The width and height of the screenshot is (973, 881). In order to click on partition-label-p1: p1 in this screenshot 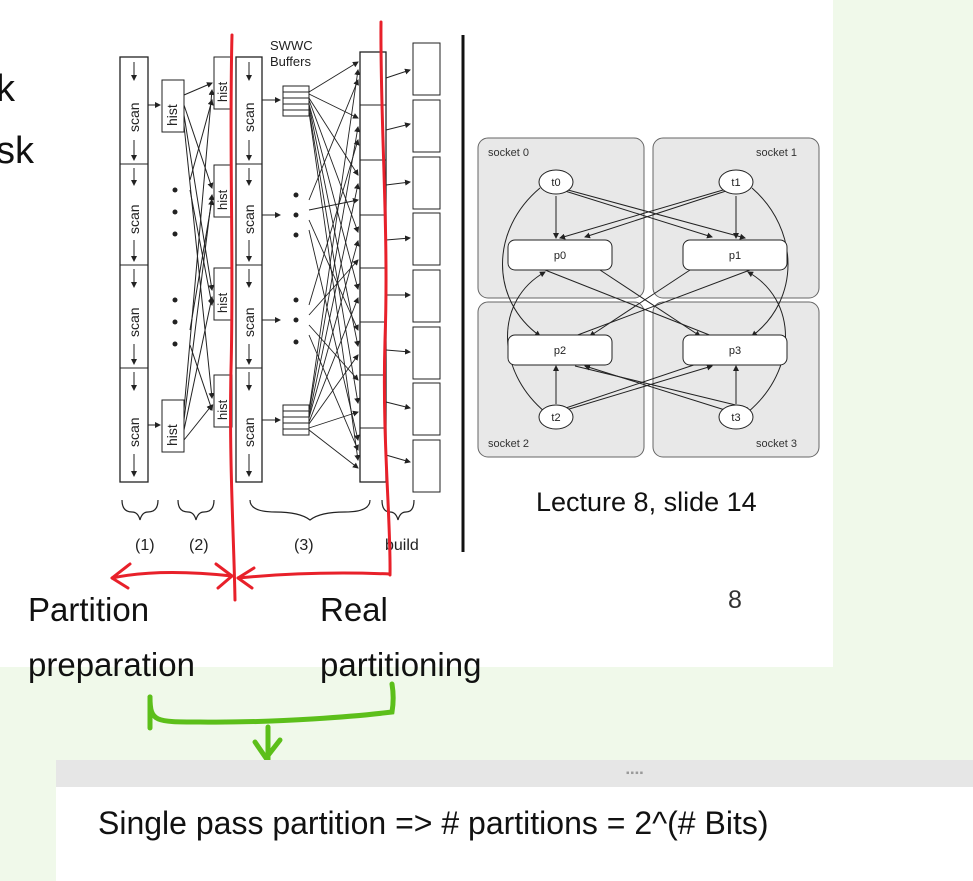, I will do `click(735, 256)`.